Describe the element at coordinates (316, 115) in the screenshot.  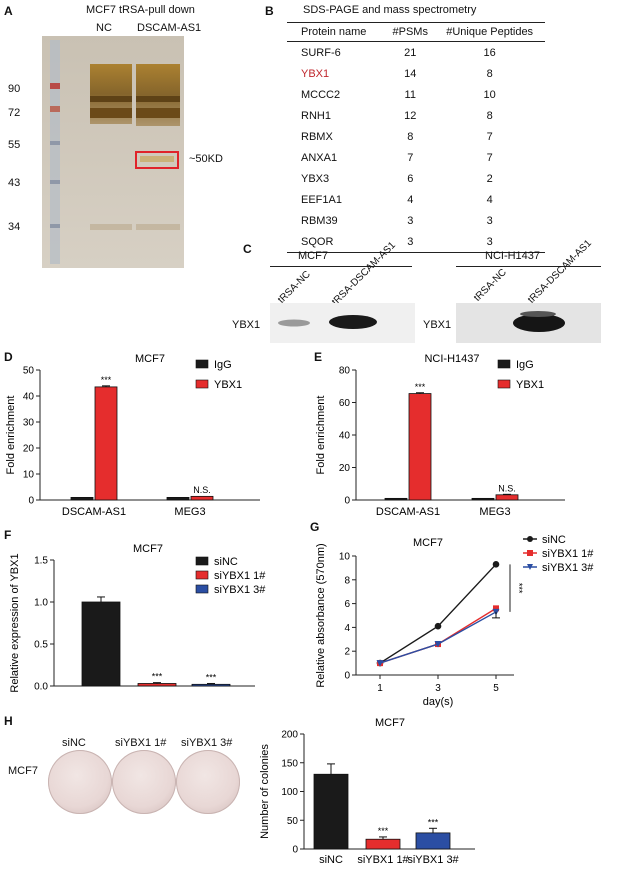
I see `protein-name-cell: RNH1` at that location.